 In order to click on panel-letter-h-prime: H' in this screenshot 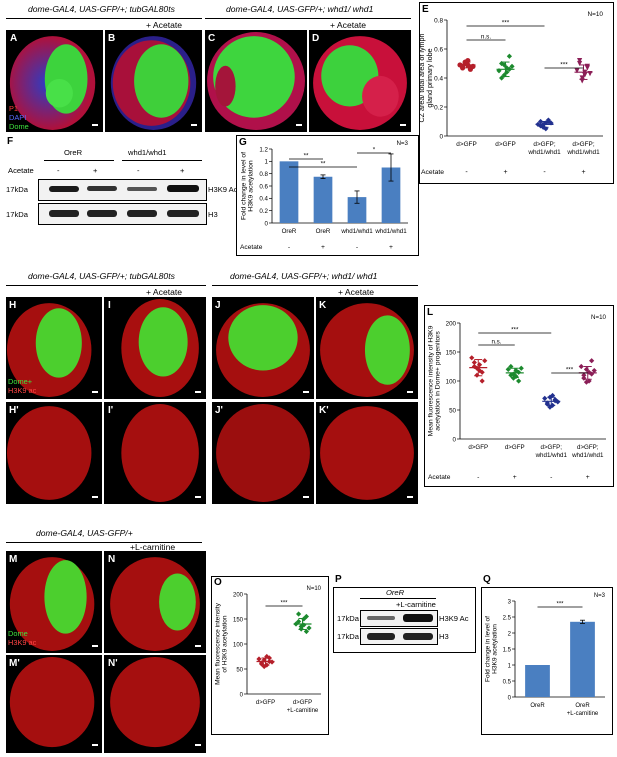, I will do `click(14, 410)`.